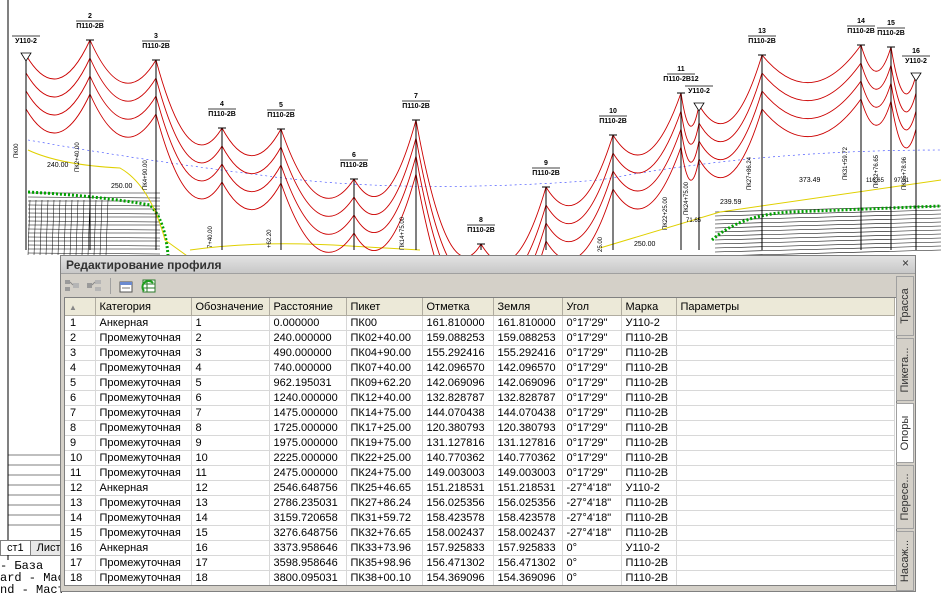 The width and height of the screenshot is (941, 596). I want to click on cell-designation: 2, so click(230, 338).